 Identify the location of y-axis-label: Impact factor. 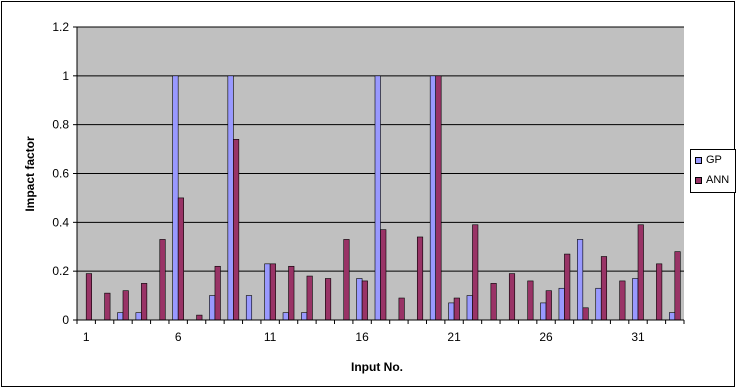
(30, 174).